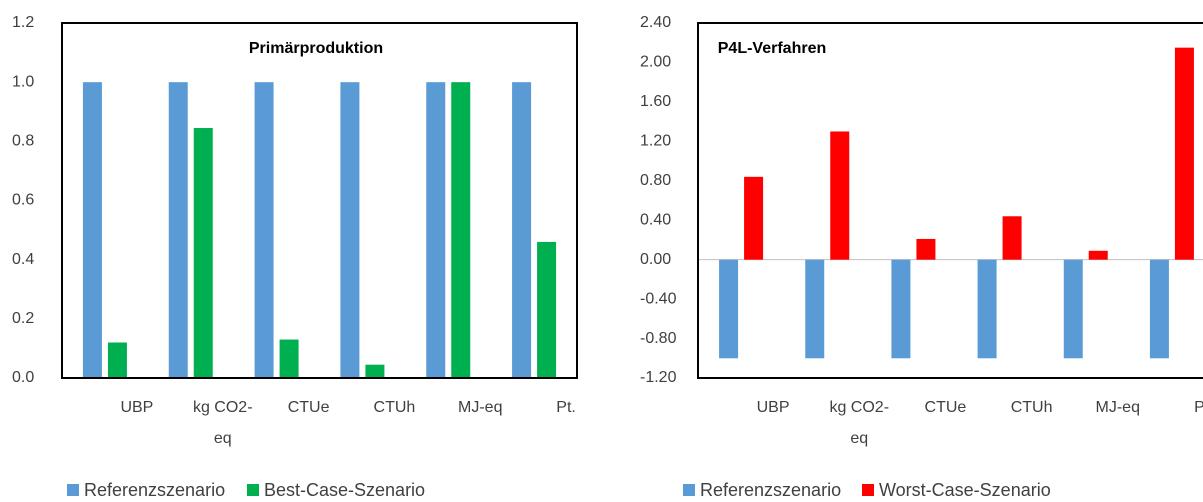 This screenshot has height=502, width=1203. I want to click on y-tick-label: 0.00, so click(655, 259).